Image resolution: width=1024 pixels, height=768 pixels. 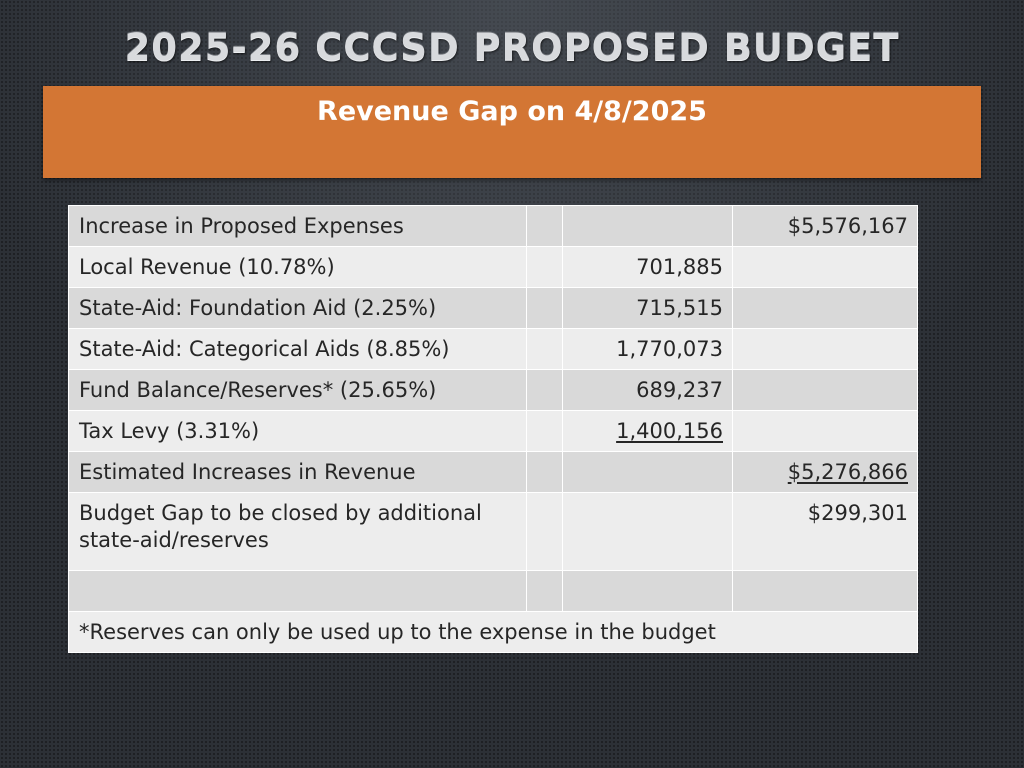 I want to click on amount-cell: 1,770,073, so click(x=647, y=349).